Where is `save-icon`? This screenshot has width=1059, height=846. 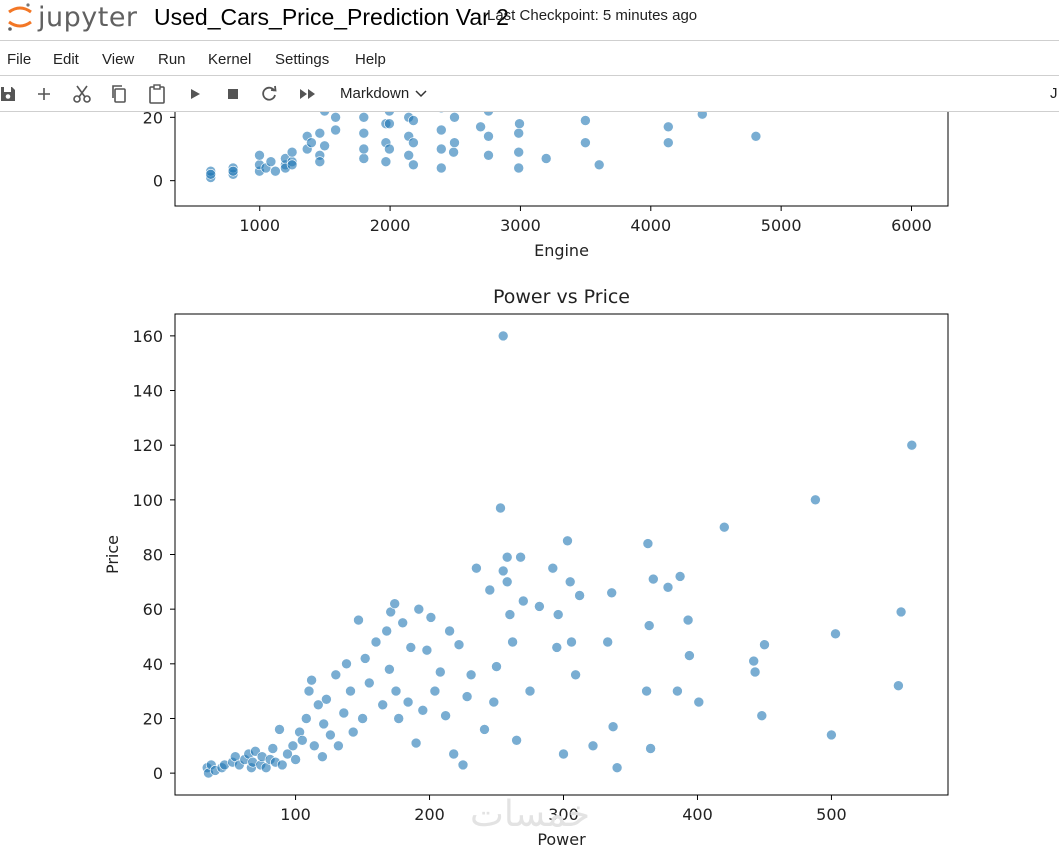
save-icon is located at coordinates (9, 94).